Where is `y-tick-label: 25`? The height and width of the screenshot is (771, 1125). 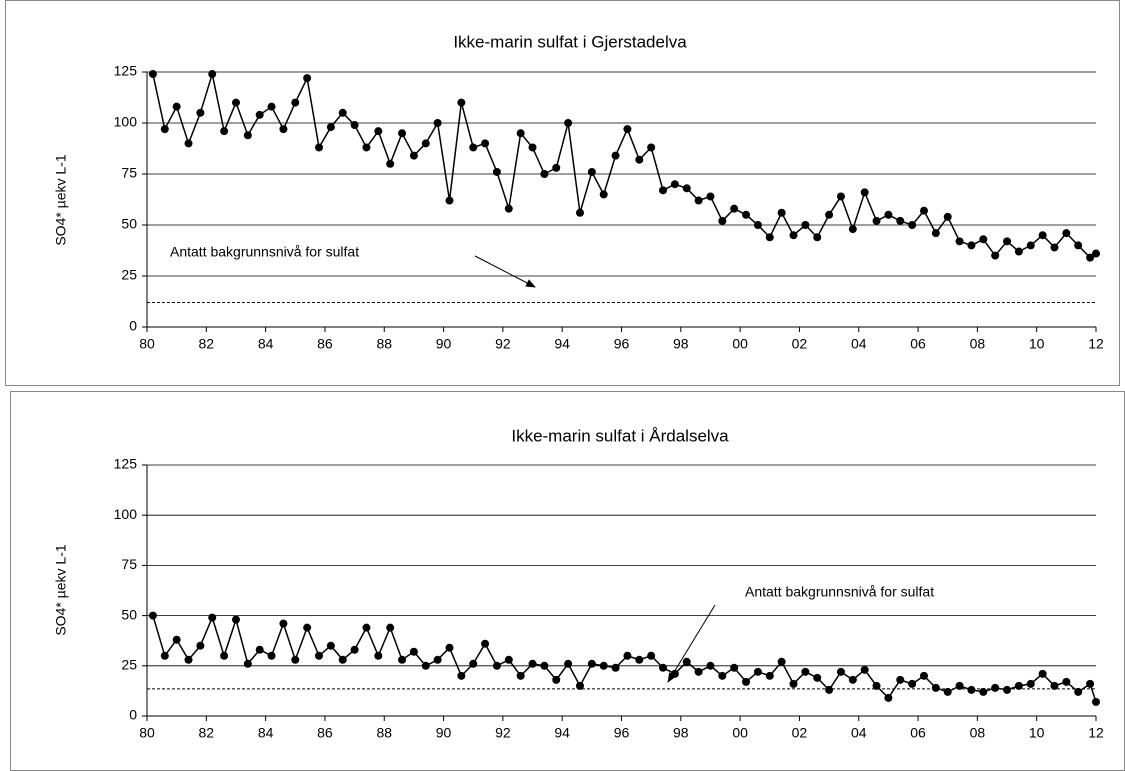 y-tick-label: 25 is located at coordinates (129, 275).